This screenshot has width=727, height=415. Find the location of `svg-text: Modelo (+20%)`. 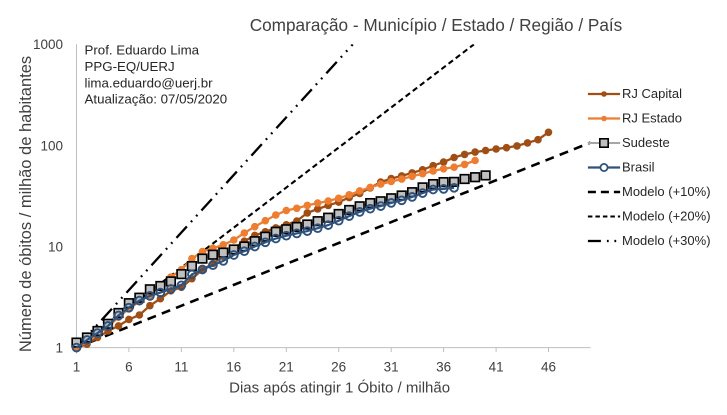

svg-text: Modelo (+20%) is located at coordinates (666, 216).